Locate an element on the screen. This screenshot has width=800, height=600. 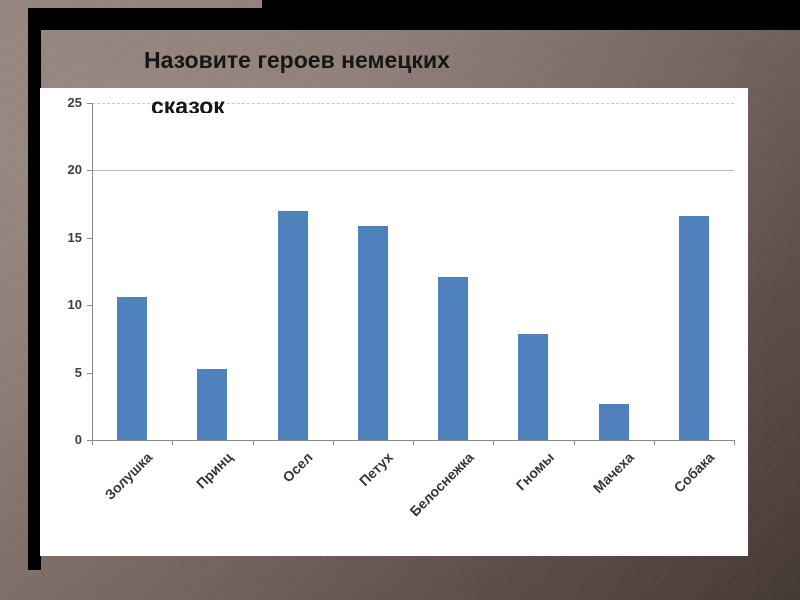
slide-title-line1: Назовите героев немецких is located at coordinates (297, 60).